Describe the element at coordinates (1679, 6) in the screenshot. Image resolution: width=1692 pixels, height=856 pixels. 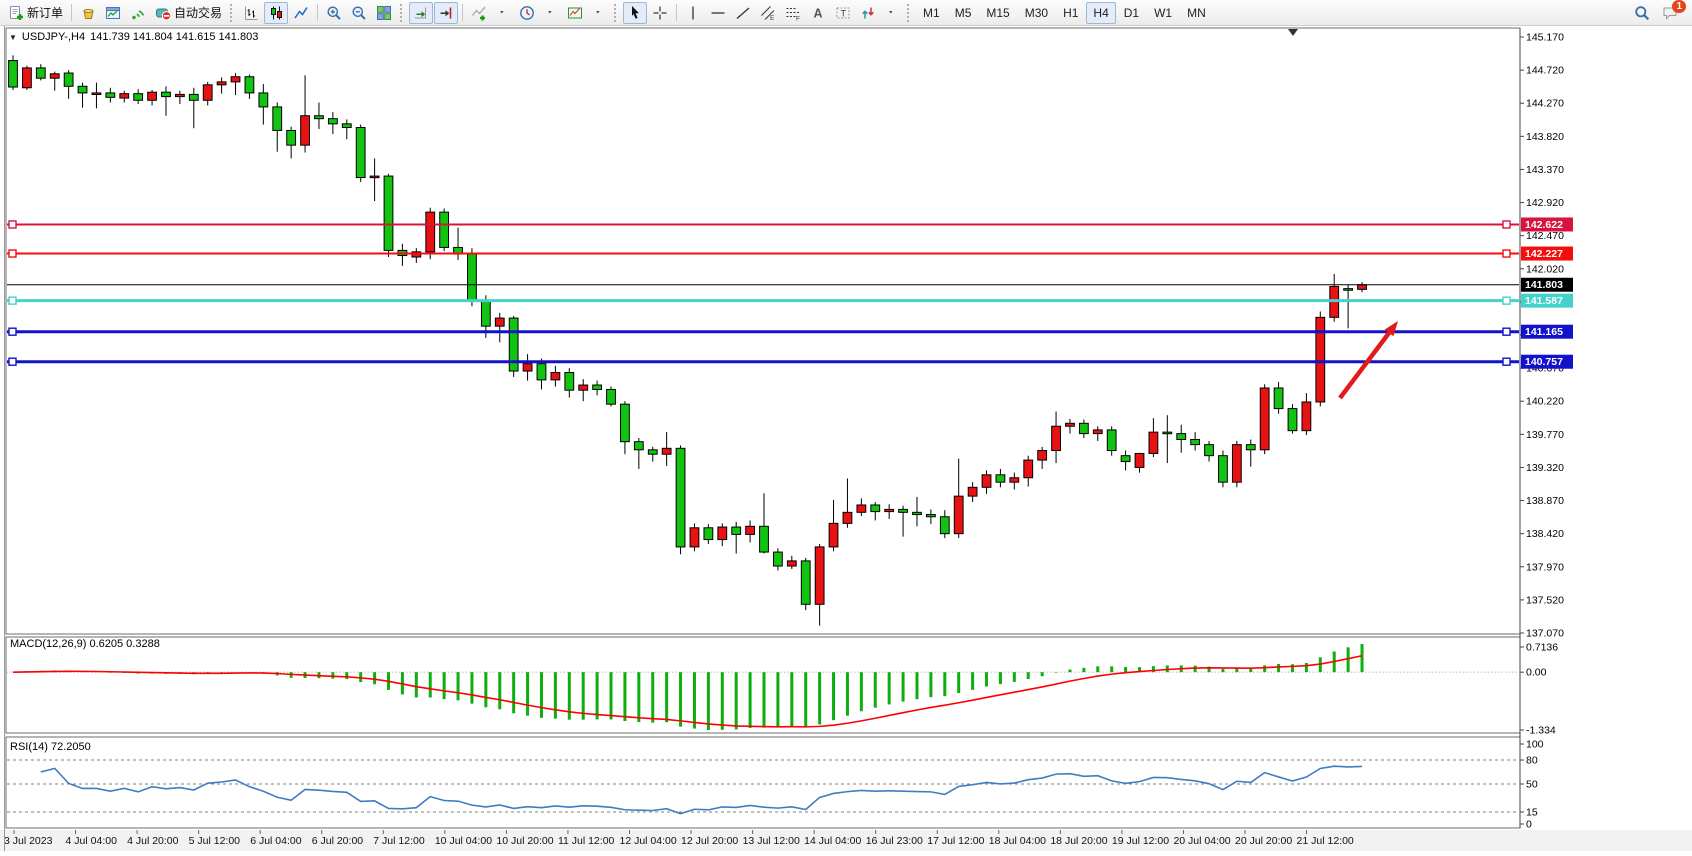
I see `notification-badge: 1` at that location.